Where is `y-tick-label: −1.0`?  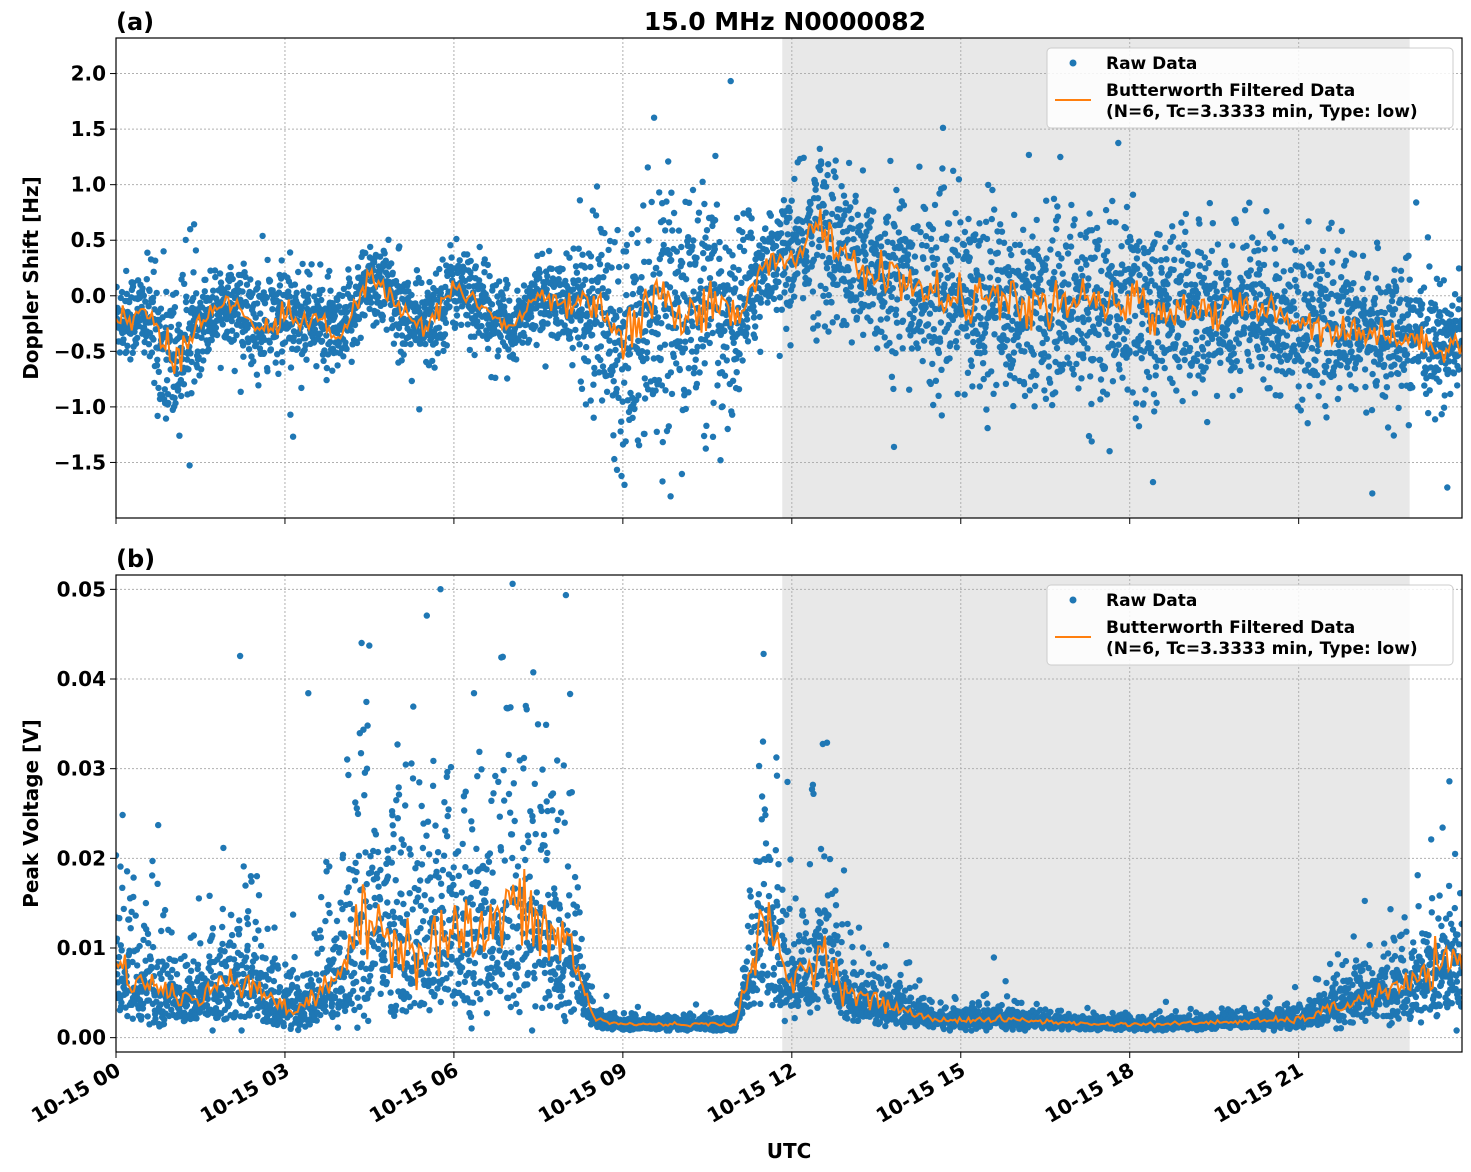
y-tick-label: −1.0 is located at coordinates (80, 407).